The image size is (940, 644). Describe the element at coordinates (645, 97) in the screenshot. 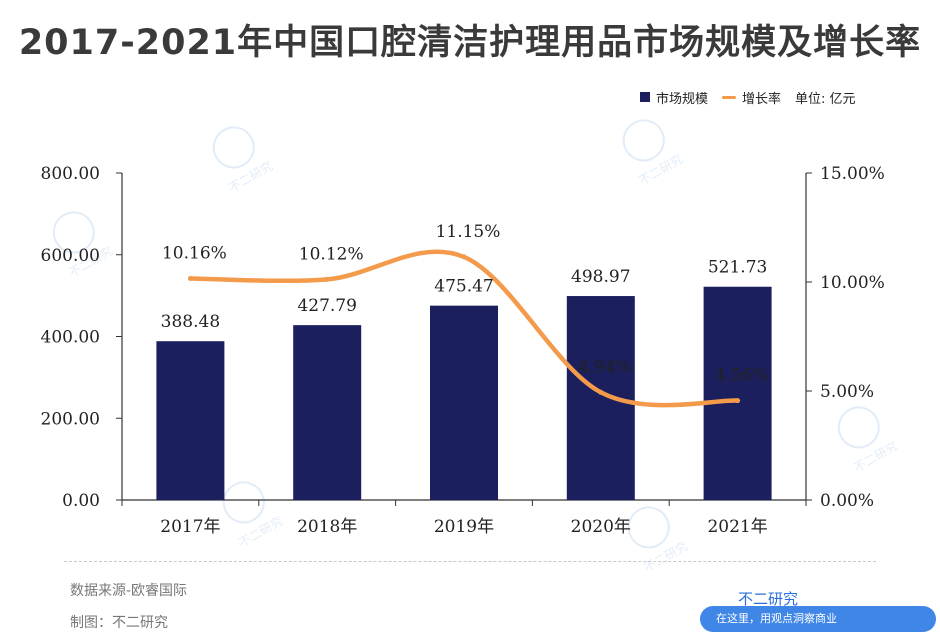

I see `legend-bar-swatch` at that location.